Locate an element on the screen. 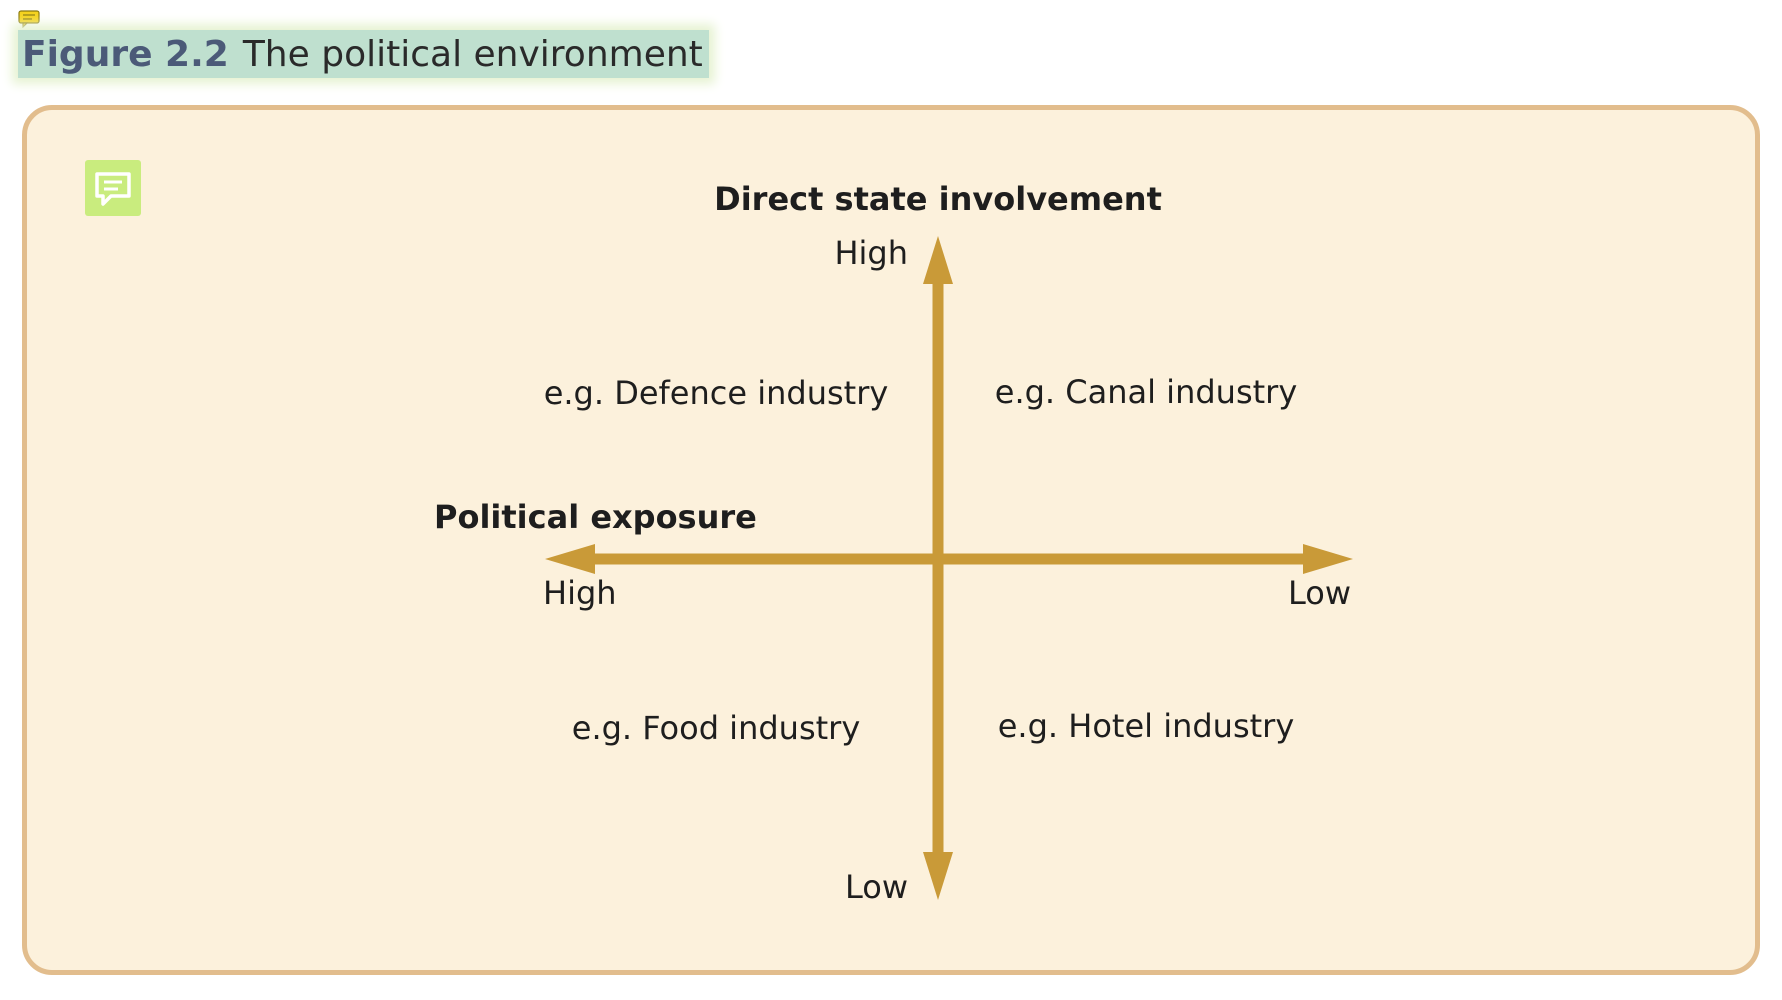  vertical-axis-arrow-down is located at coordinates (938, 876).